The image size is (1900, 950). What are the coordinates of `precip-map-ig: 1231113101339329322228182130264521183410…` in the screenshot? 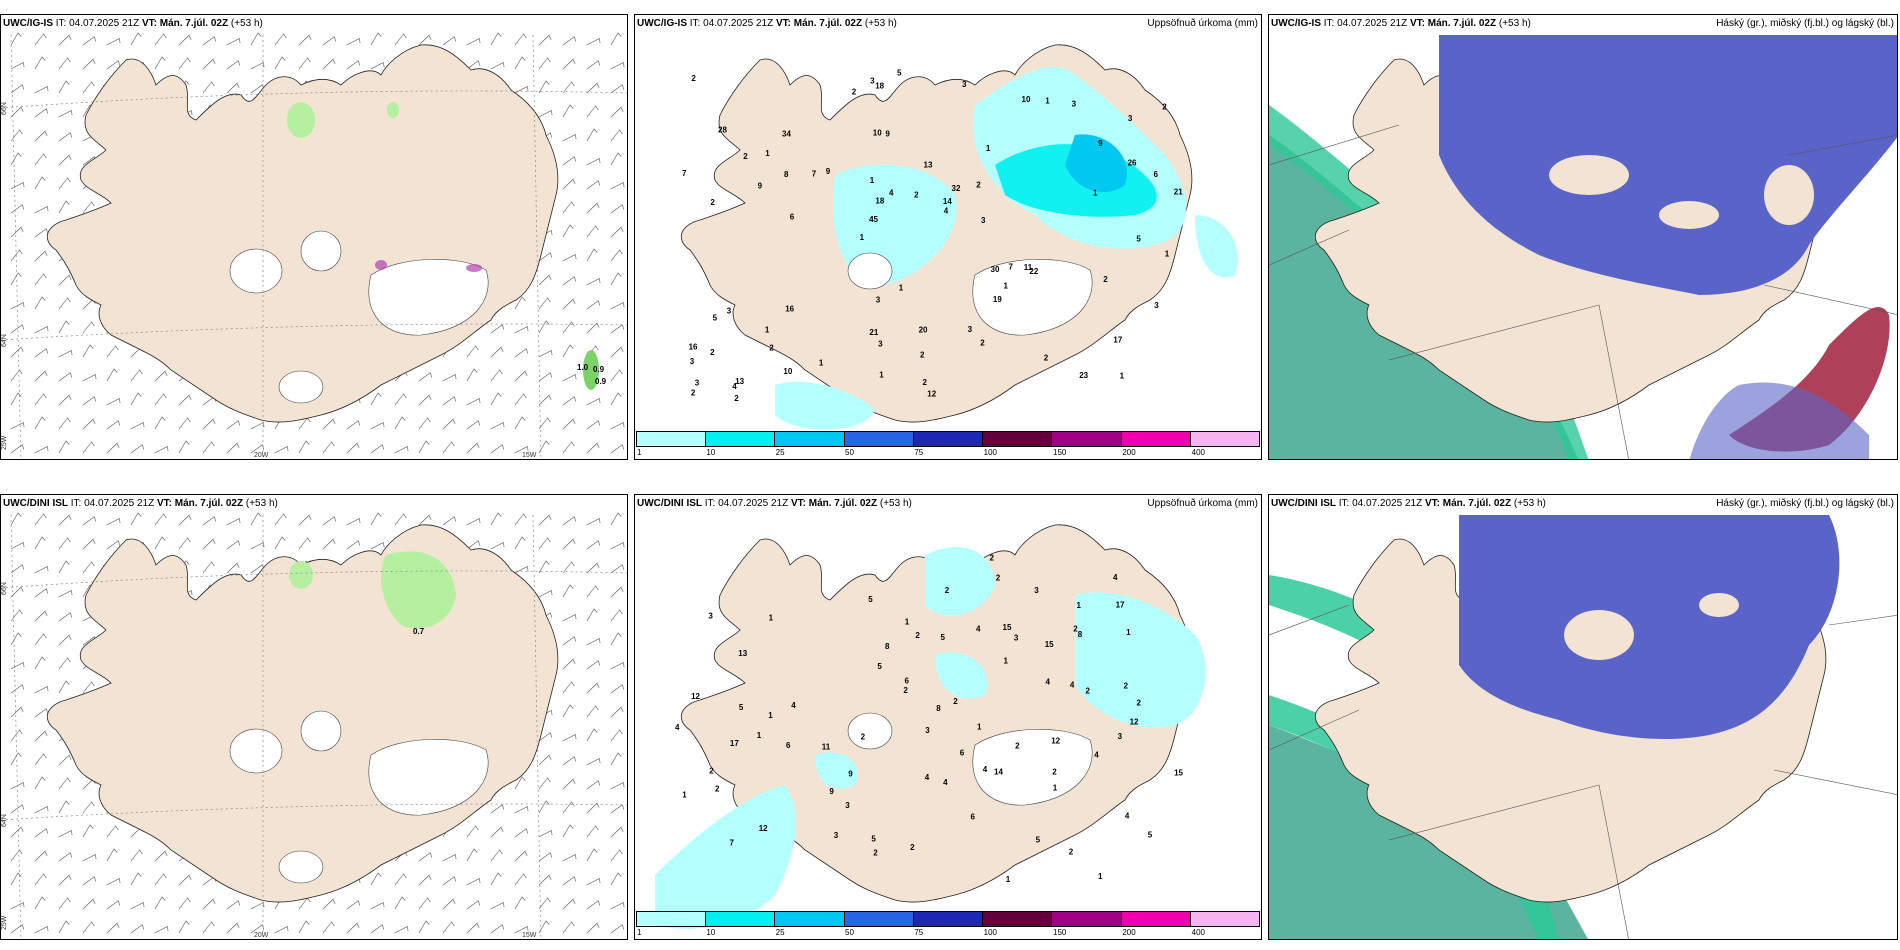 It's located at (959, 237).